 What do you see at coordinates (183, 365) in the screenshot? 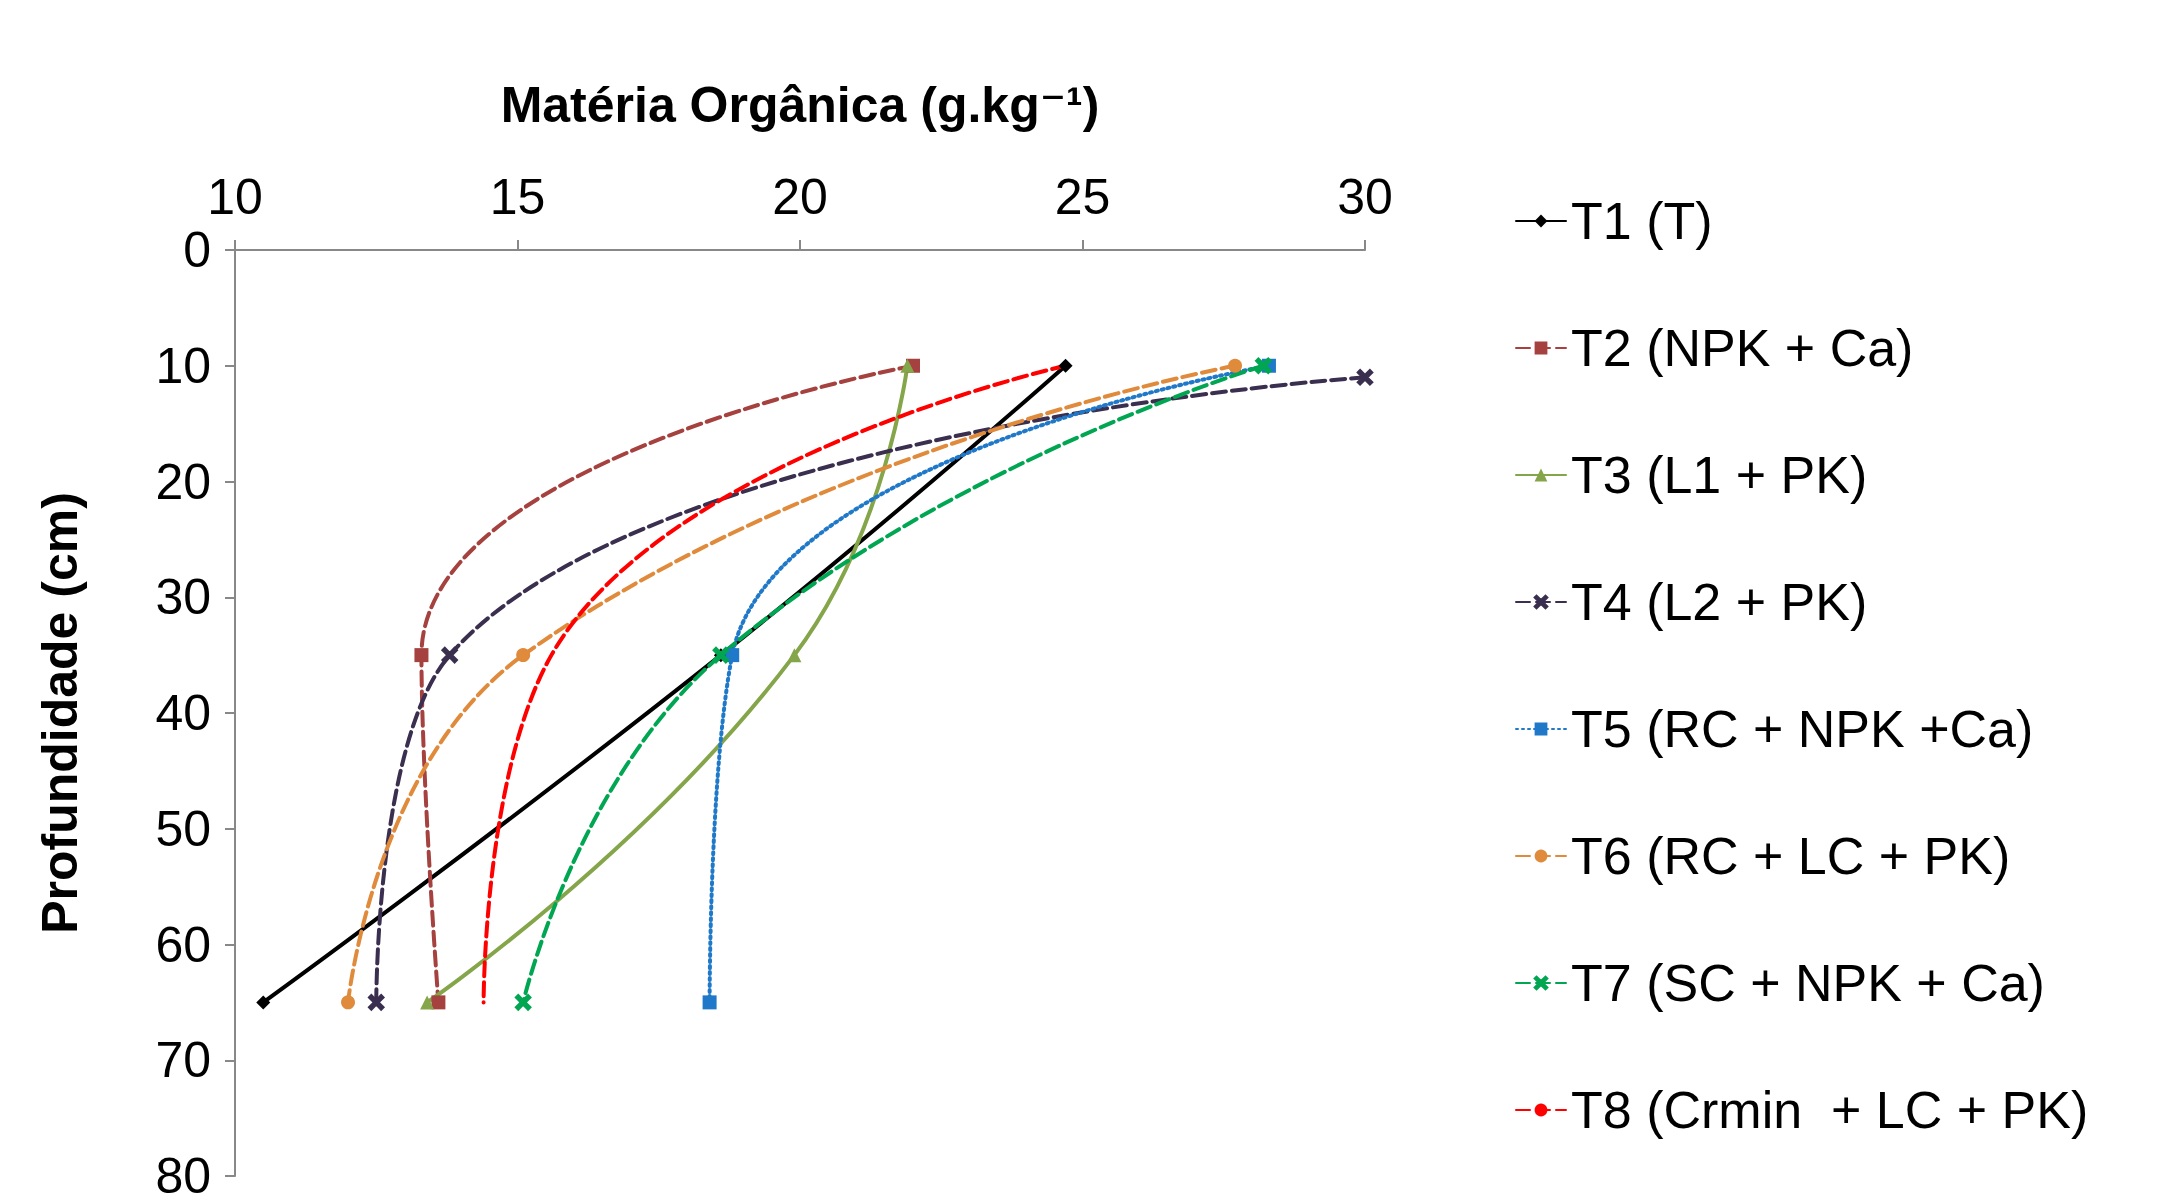
I see `y-tick-label: 10` at bounding box center [183, 365].